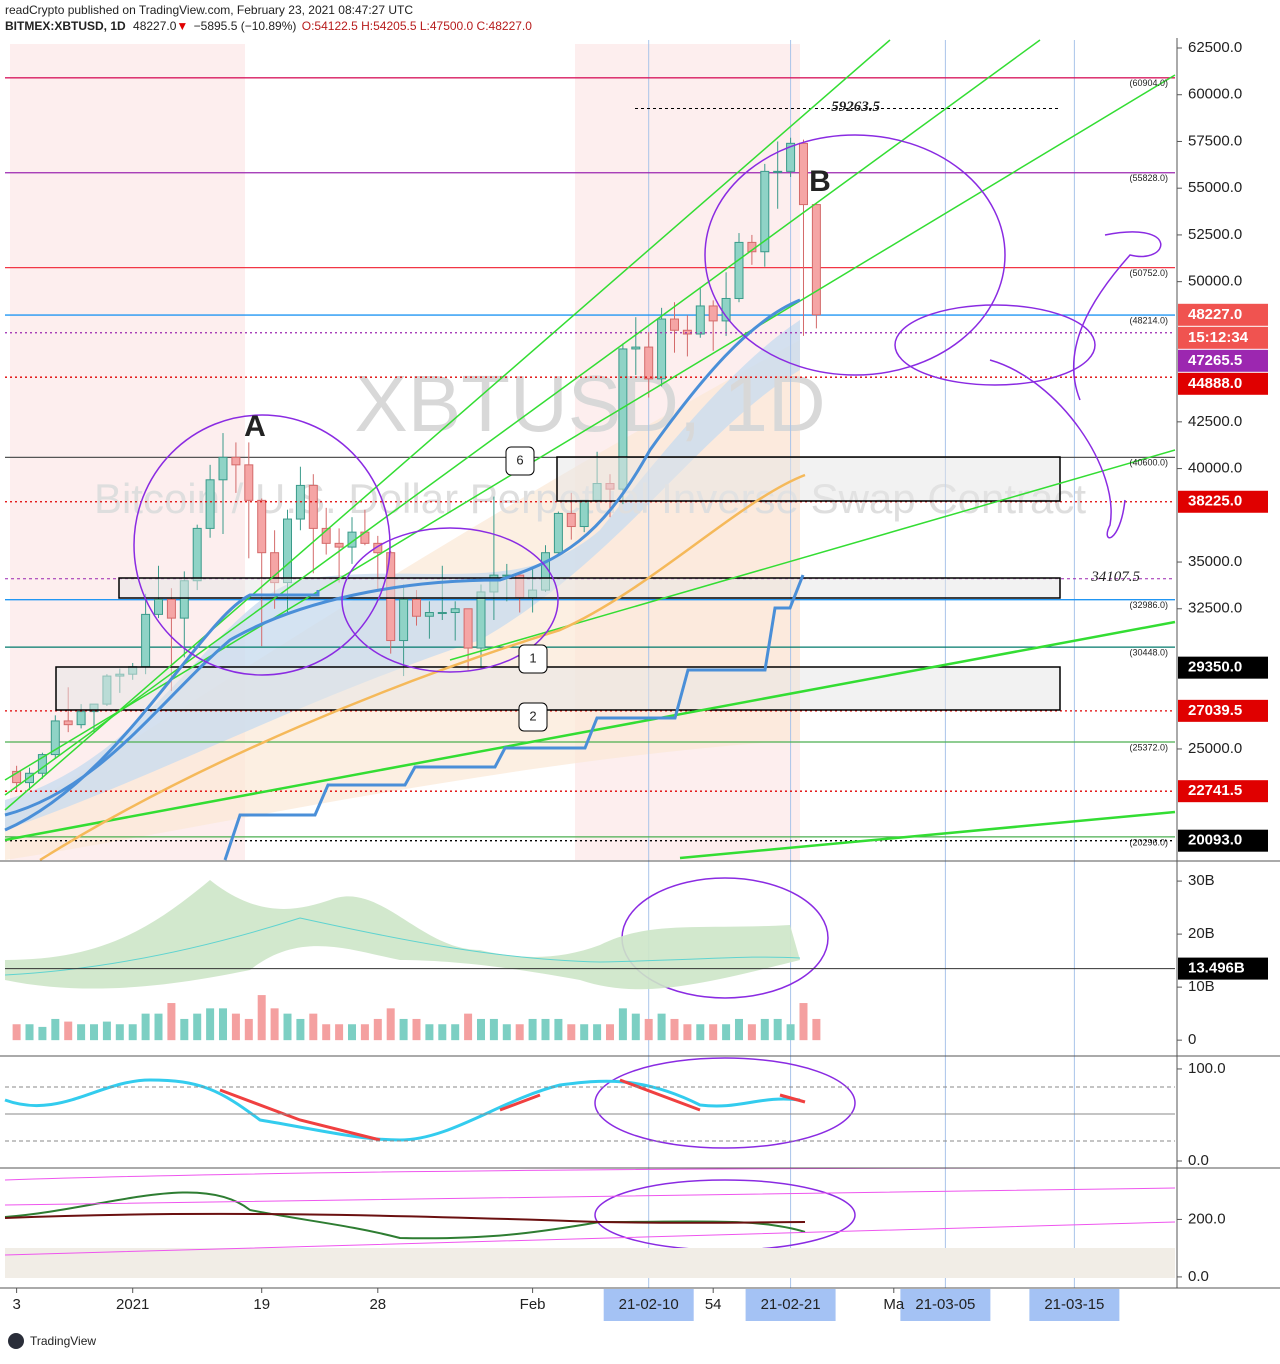 The image size is (1280, 1364). What do you see at coordinates (1216, 968) in the screenshot?
I see `volume-line-label: 13.496B` at bounding box center [1216, 968].